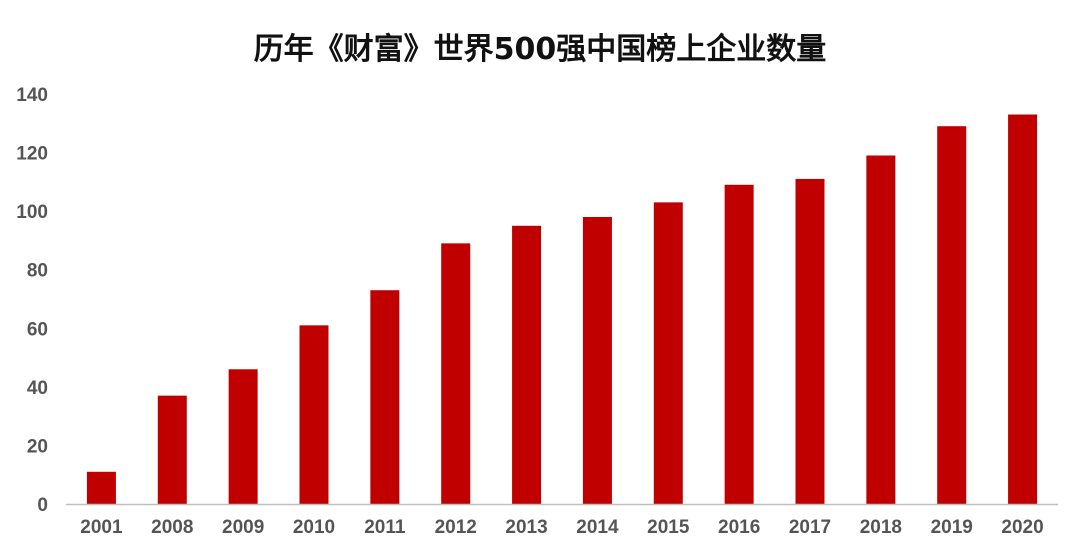  What do you see at coordinates (597, 360) in the screenshot?
I see `bar-2014` at bounding box center [597, 360].